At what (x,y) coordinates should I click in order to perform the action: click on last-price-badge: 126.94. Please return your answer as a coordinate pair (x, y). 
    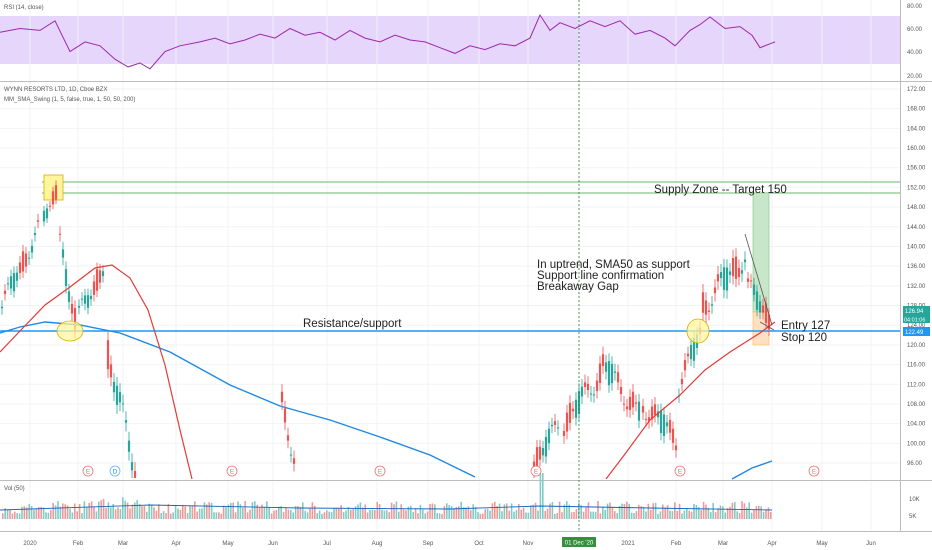
    Looking at the image, I should click on (916, 310).